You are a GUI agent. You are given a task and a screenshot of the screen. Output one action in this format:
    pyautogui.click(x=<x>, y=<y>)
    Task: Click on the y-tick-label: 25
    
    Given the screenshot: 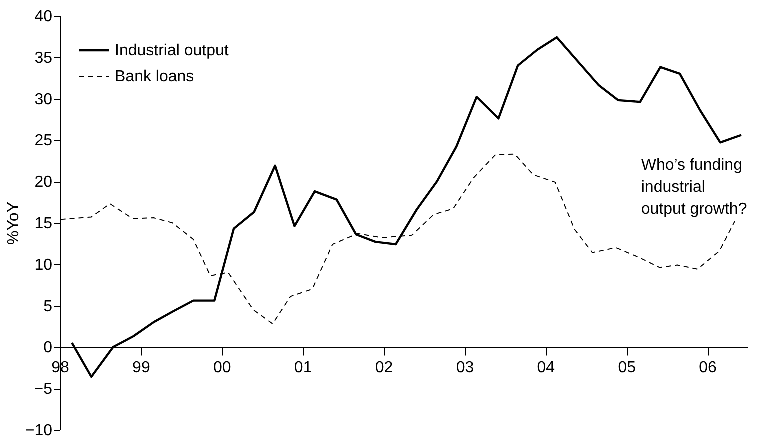 What is the action you would take?
    pyautogui.click(x=43, y=141)
    